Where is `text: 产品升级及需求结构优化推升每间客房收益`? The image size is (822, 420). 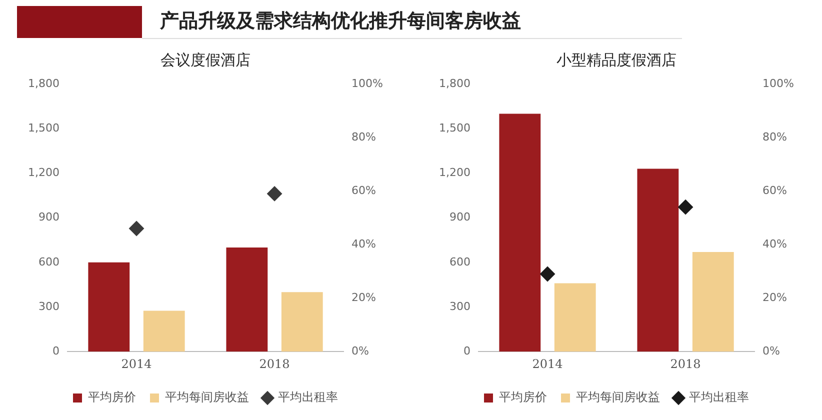
text: 产品升级及需求结构优化推升每间客房收益 is located at coordinates (340, 21).